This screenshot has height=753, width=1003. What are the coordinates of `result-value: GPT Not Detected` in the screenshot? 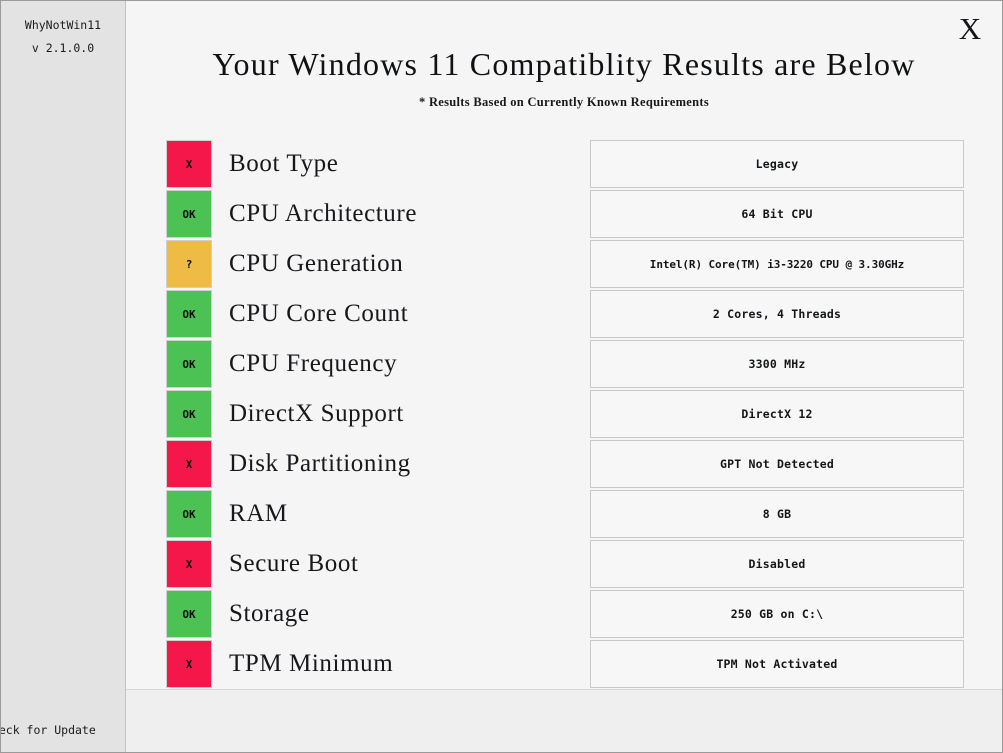 It's located at (777, 464).